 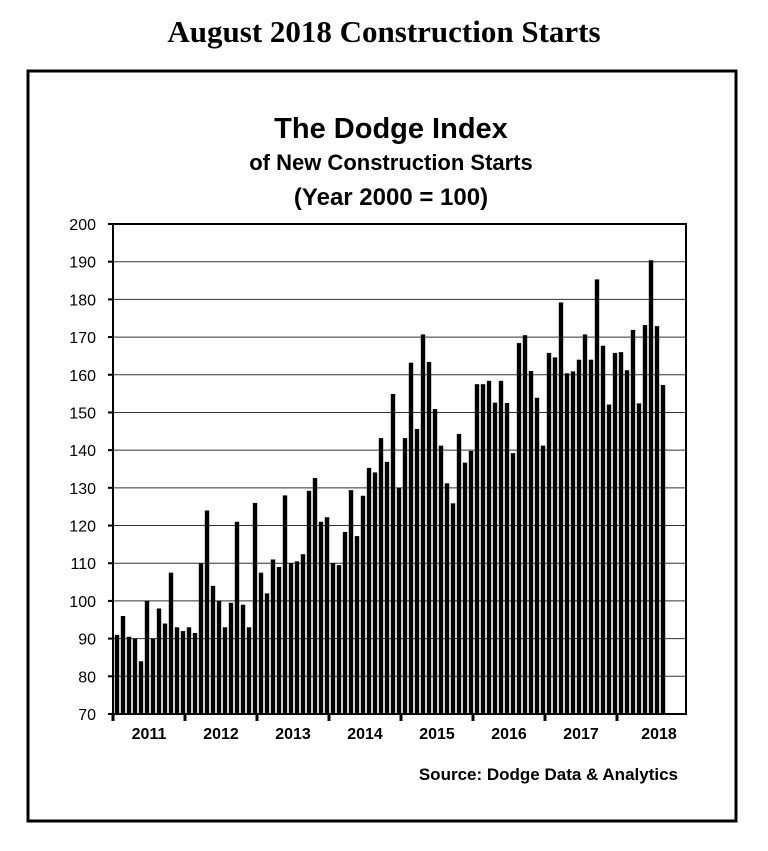 What do you see at coordinates (83, 564) in the screenshot?
I see `y-tick-label: 110` at bounding box center [83, 564].